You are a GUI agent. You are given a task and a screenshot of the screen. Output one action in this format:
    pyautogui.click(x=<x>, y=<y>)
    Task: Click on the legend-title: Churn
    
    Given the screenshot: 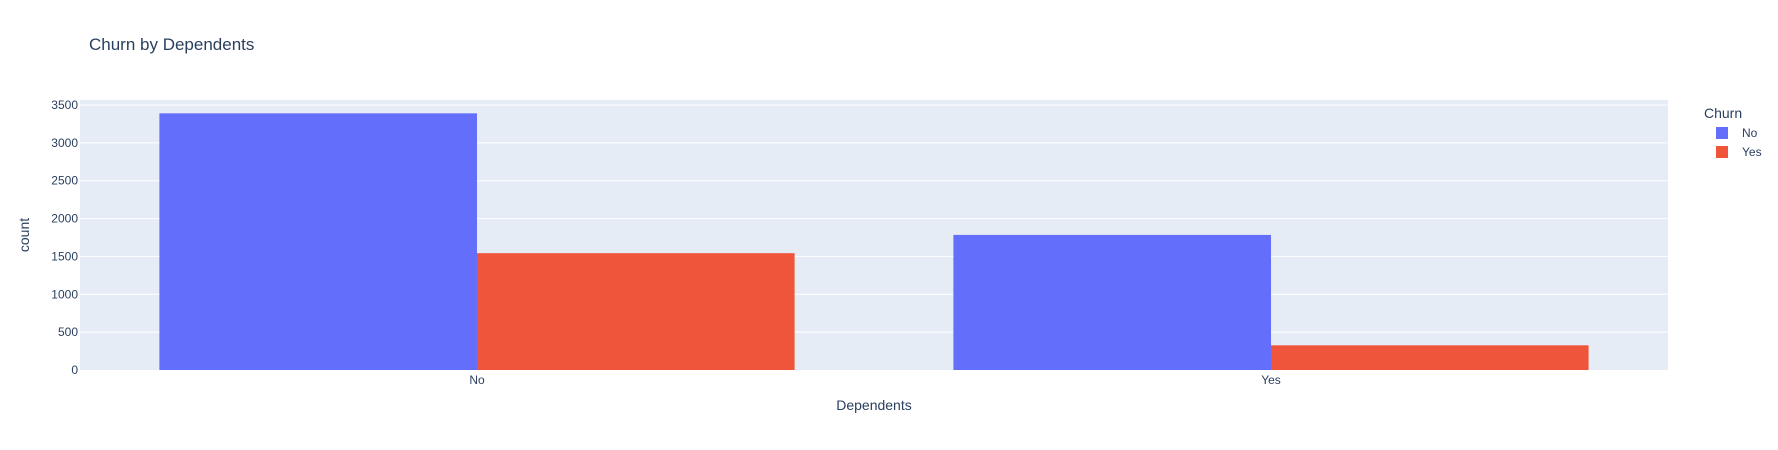 What is the action you would take?
    pyautogui.click(x=1723, y=113)
    